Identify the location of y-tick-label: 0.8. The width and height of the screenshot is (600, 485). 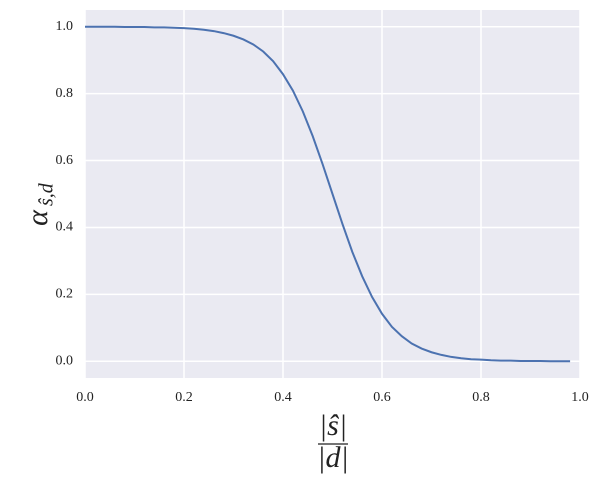
(65, 93).